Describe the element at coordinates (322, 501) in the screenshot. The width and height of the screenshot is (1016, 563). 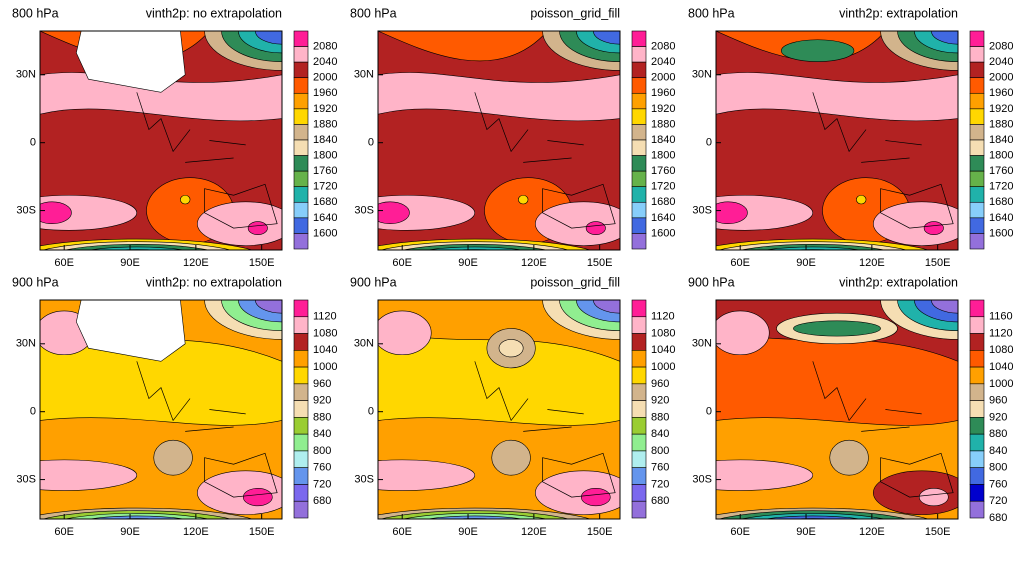
I see `colorbar-label: 680` at that location.